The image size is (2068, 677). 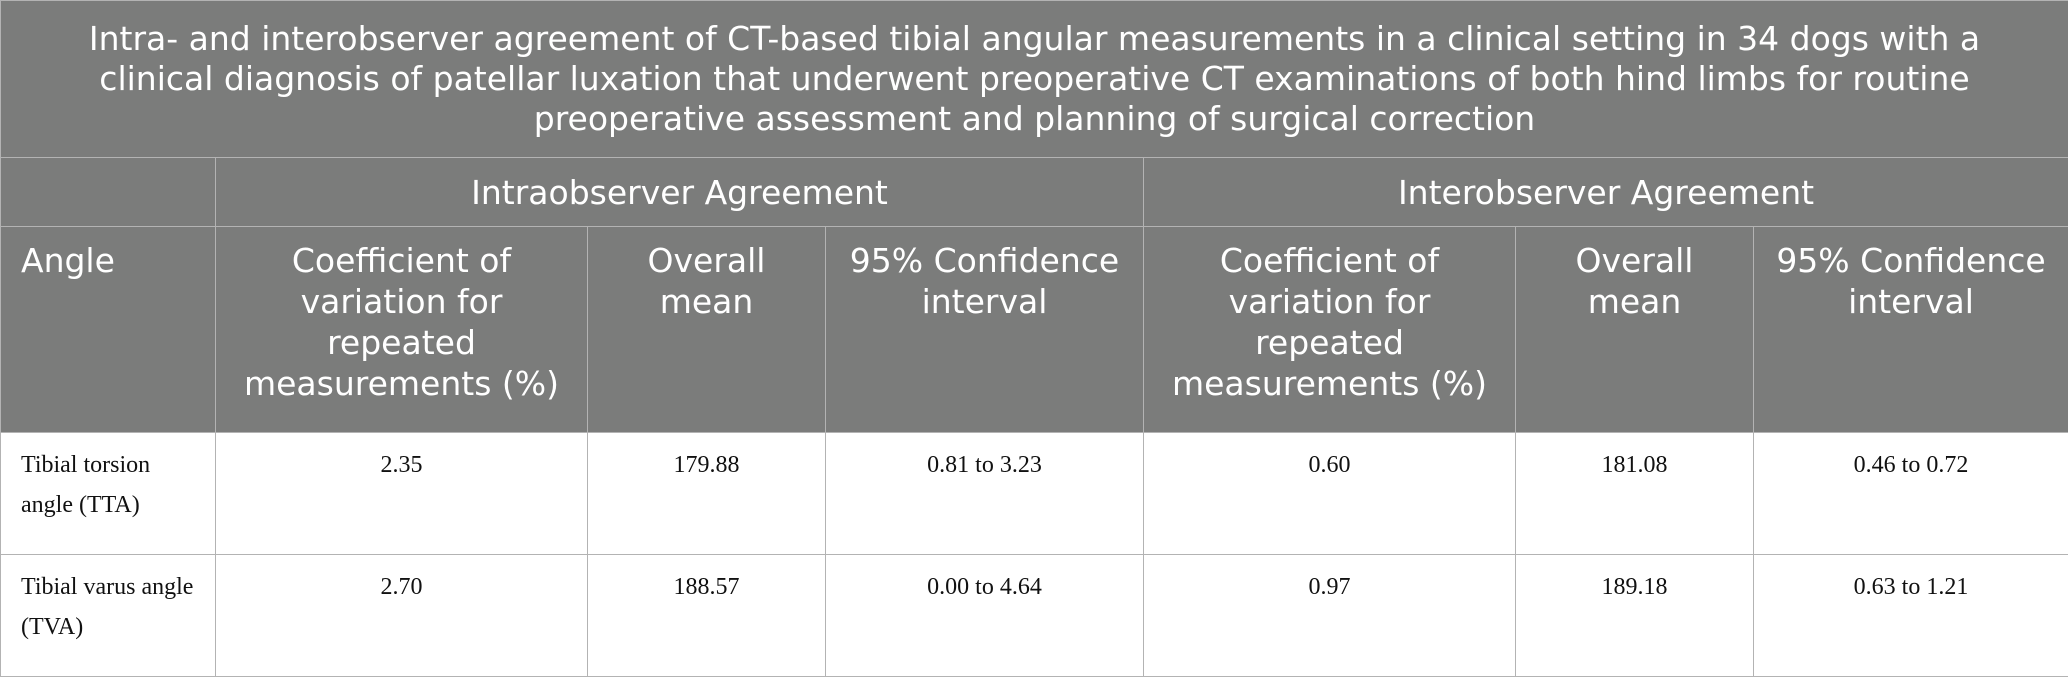 I want to click on cell-angle: Tibial varus angle (TVA), so click(x=108, y=616).